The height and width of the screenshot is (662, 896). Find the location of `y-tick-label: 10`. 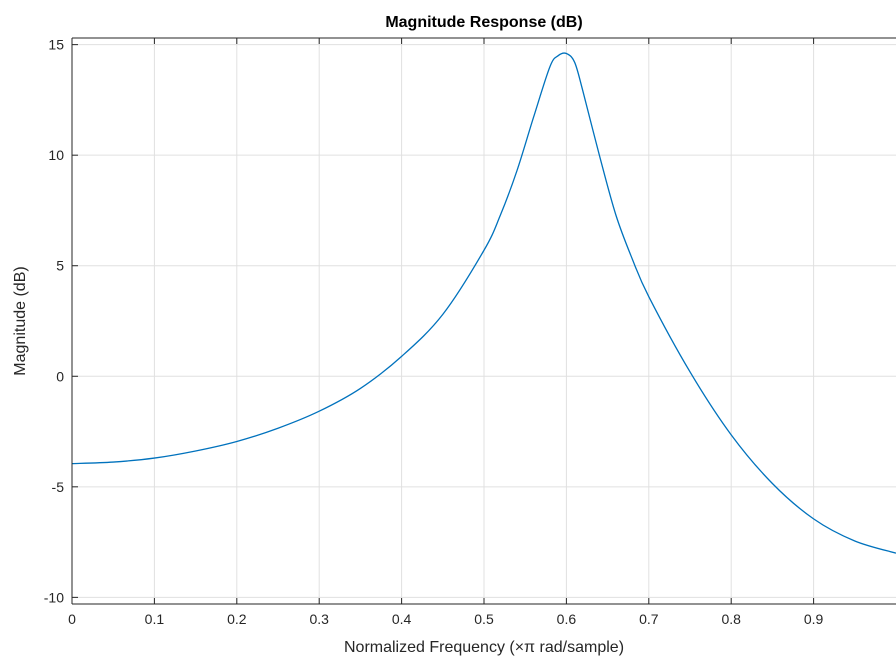

y-tick-label: 10 is located at coordinates (56, 155).